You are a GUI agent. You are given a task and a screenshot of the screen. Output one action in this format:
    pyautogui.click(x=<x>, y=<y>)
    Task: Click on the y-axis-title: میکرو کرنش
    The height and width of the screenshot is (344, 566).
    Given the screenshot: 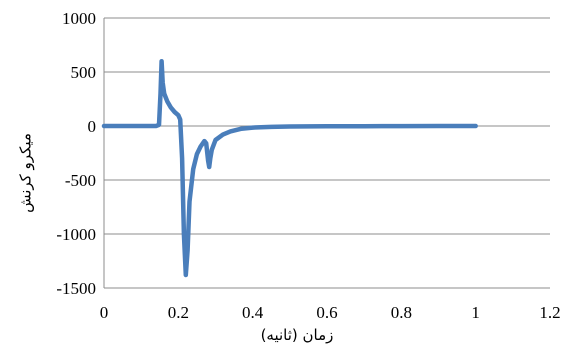 What is the action you would take?
    pyautogui.click(x=26, y=173)
    